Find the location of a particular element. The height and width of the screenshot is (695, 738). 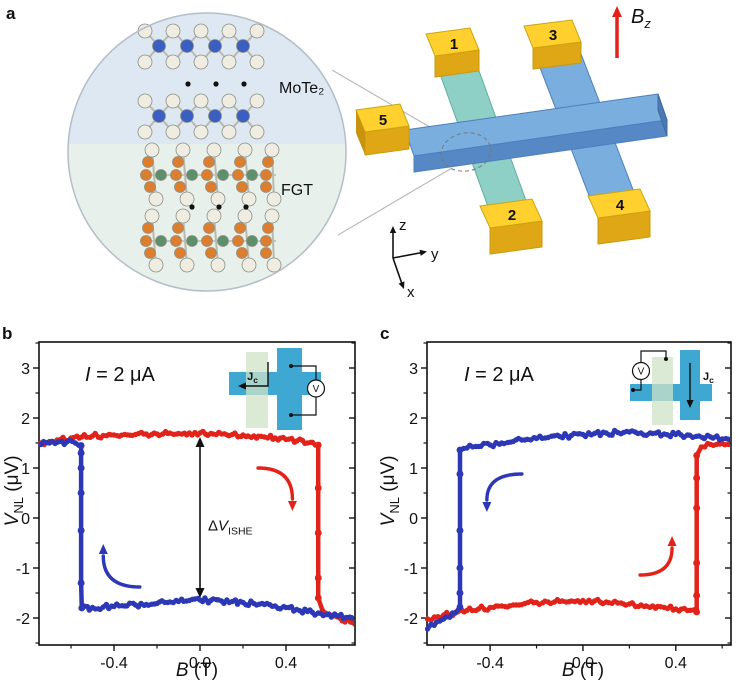

coordinate-axes: z y x is located at coordinates (414, 259).